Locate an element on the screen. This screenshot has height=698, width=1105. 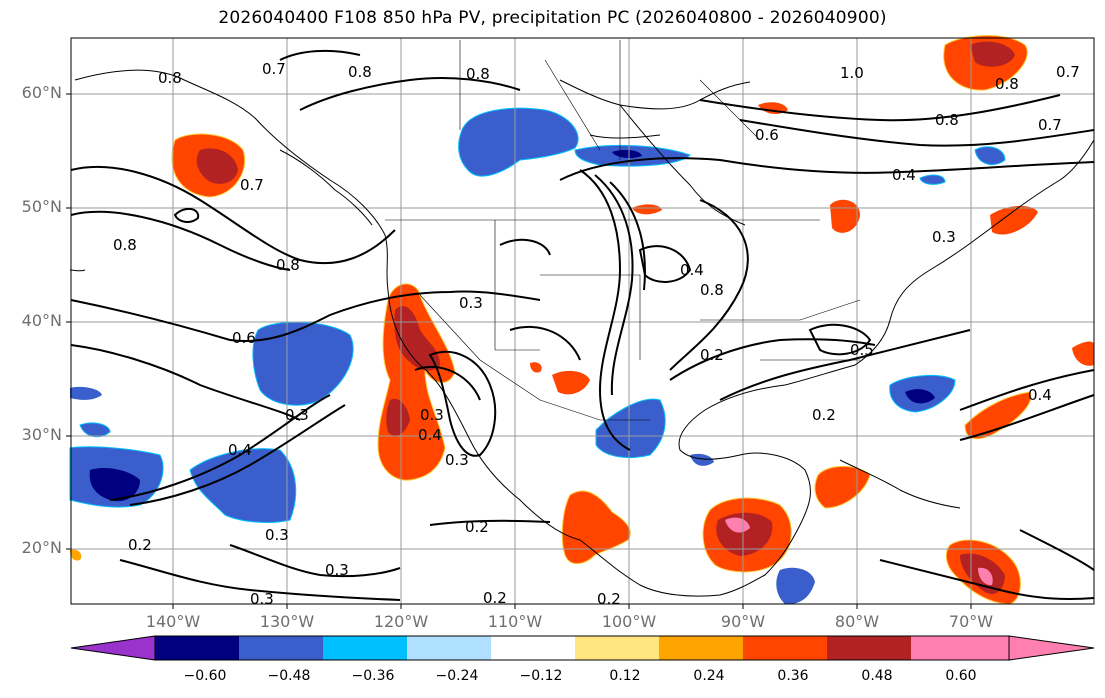
colorbar-tick-label: −0.48 is located at coordinates (289, 676).